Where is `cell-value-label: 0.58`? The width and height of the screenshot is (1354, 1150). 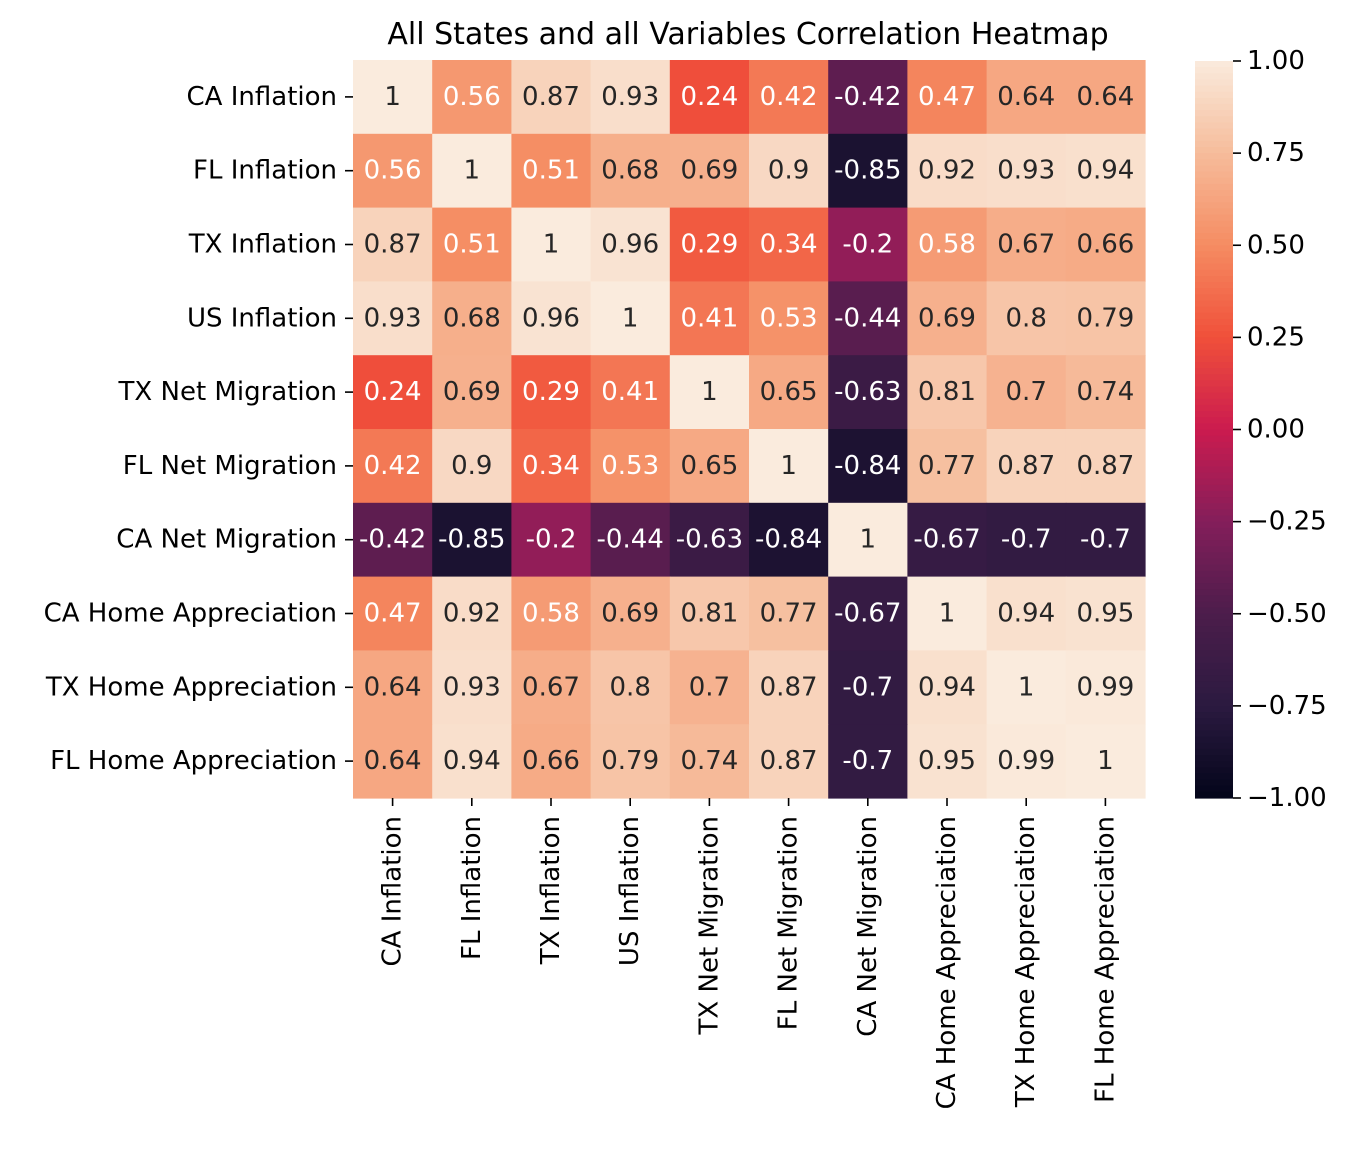
cell-value-label: 0.58 is located at coordinates (551, 614).